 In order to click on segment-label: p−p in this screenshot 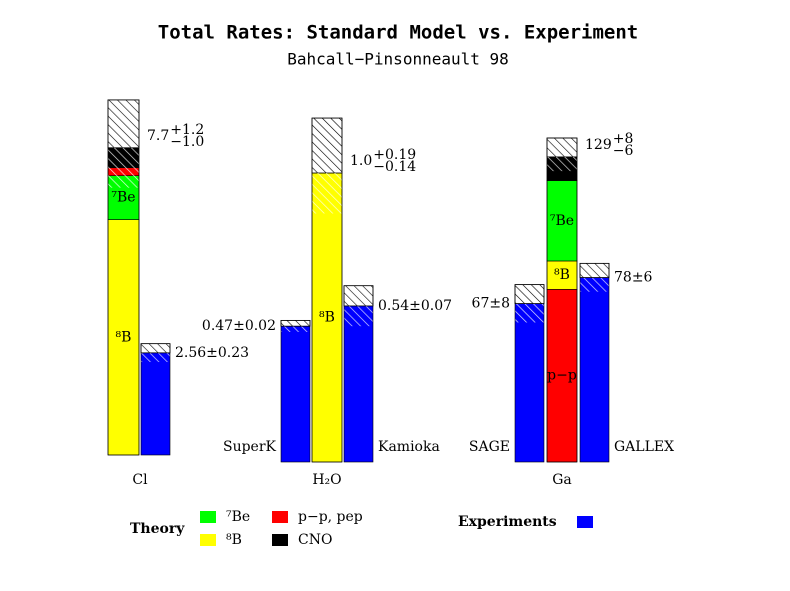, I will do `click(562, 376)`.